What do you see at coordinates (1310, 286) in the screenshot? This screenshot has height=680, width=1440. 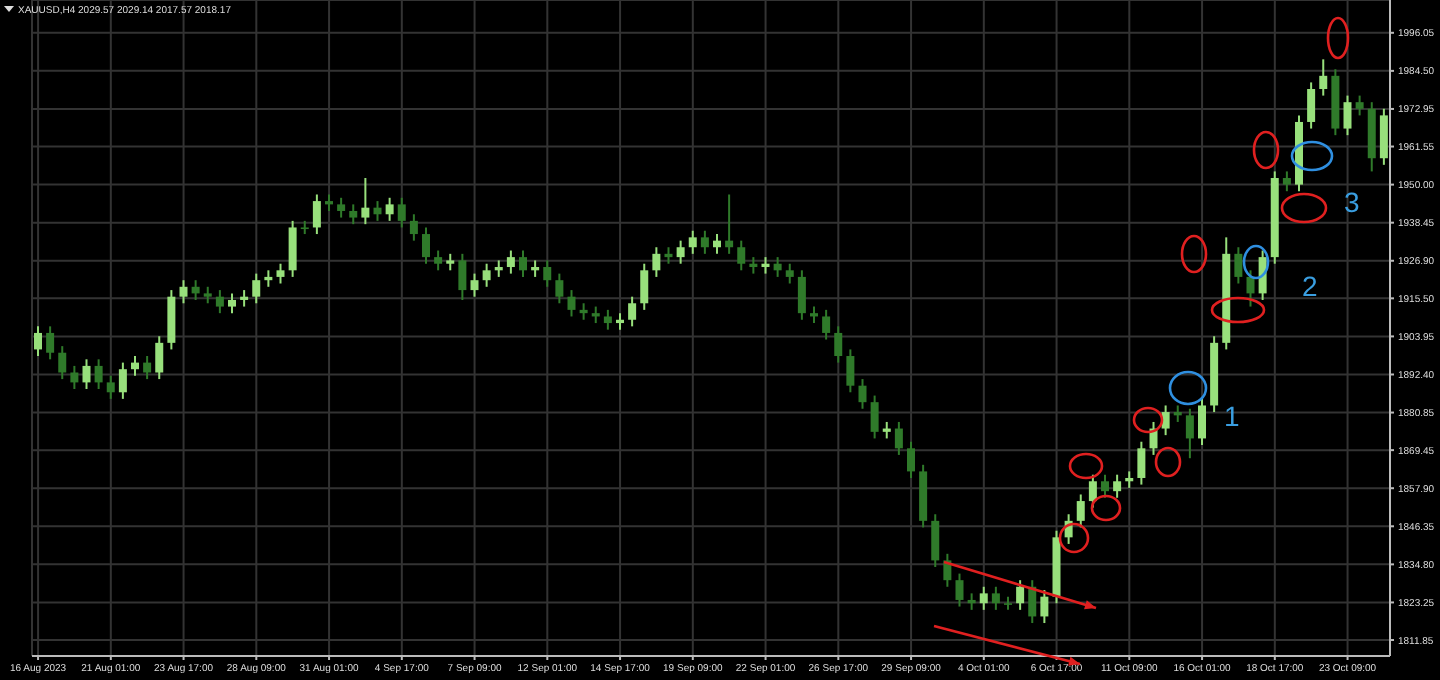 I see `annotation: 2` at bounding box center [1310, 286].